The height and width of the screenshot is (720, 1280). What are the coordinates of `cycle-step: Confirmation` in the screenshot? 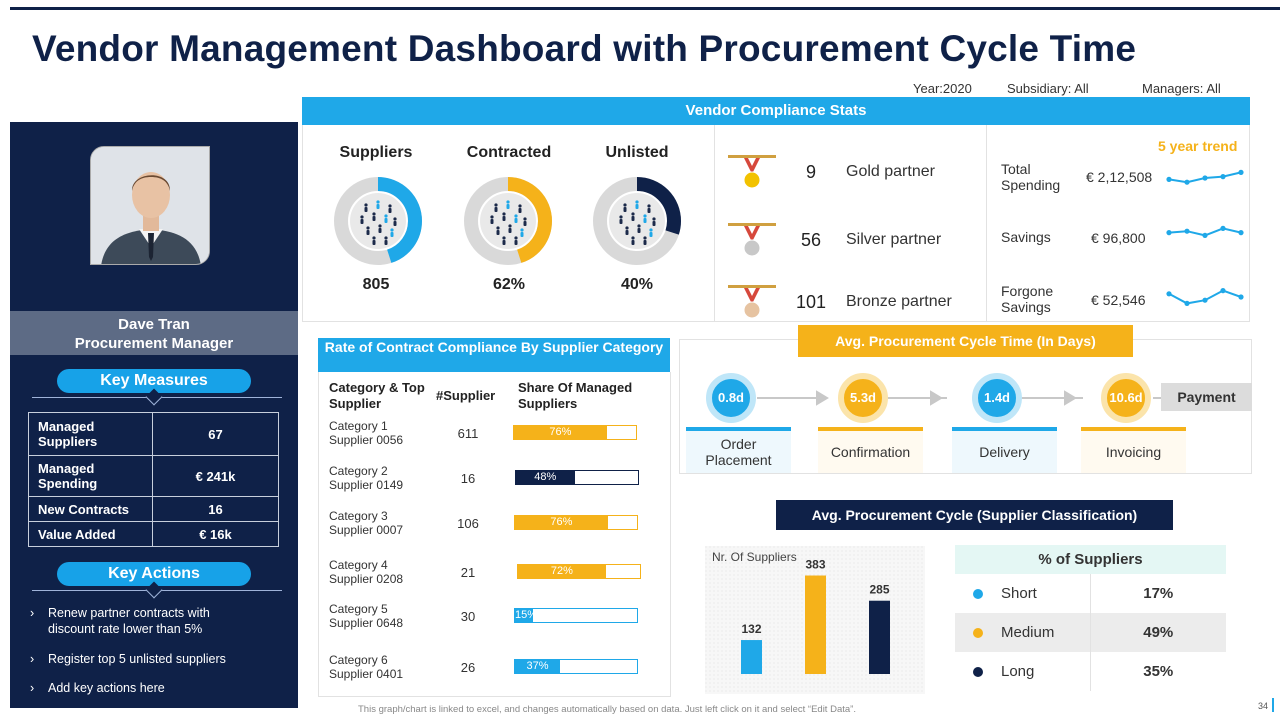 It's located at (870, 450).